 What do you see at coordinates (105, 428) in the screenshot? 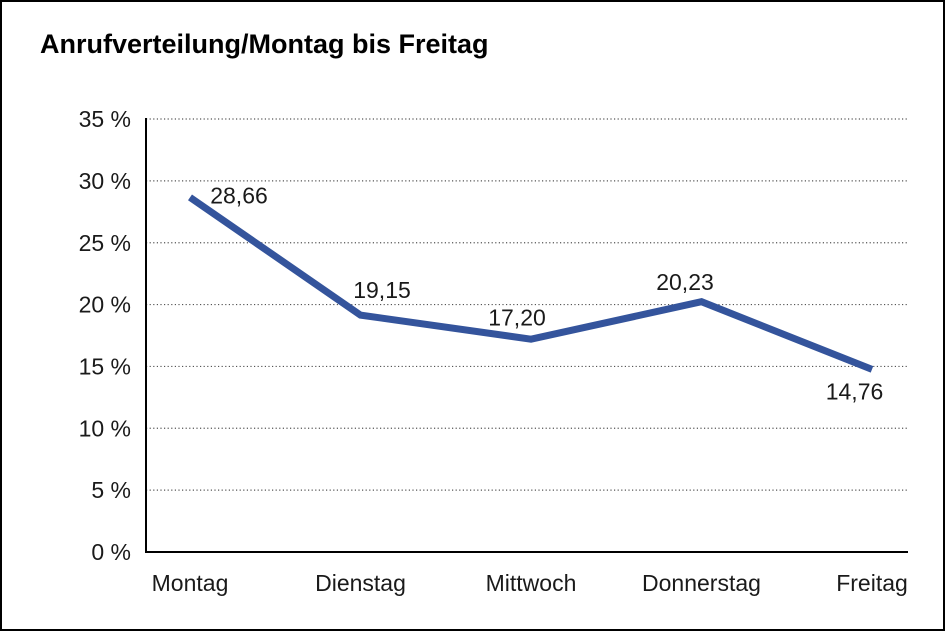
I see `y-tick-label: 10 %` at bounding box center [105, 428].